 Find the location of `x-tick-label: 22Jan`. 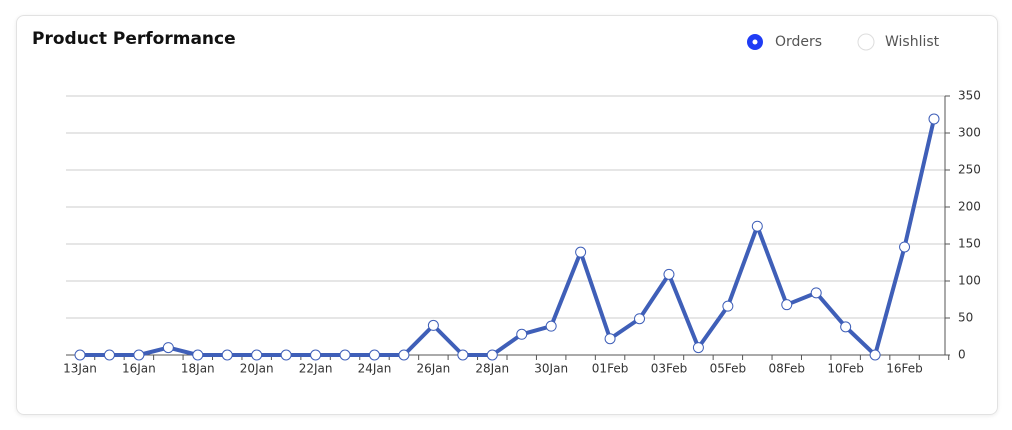

x-tick-label: 22Jan is located at coordinates (316, 369).